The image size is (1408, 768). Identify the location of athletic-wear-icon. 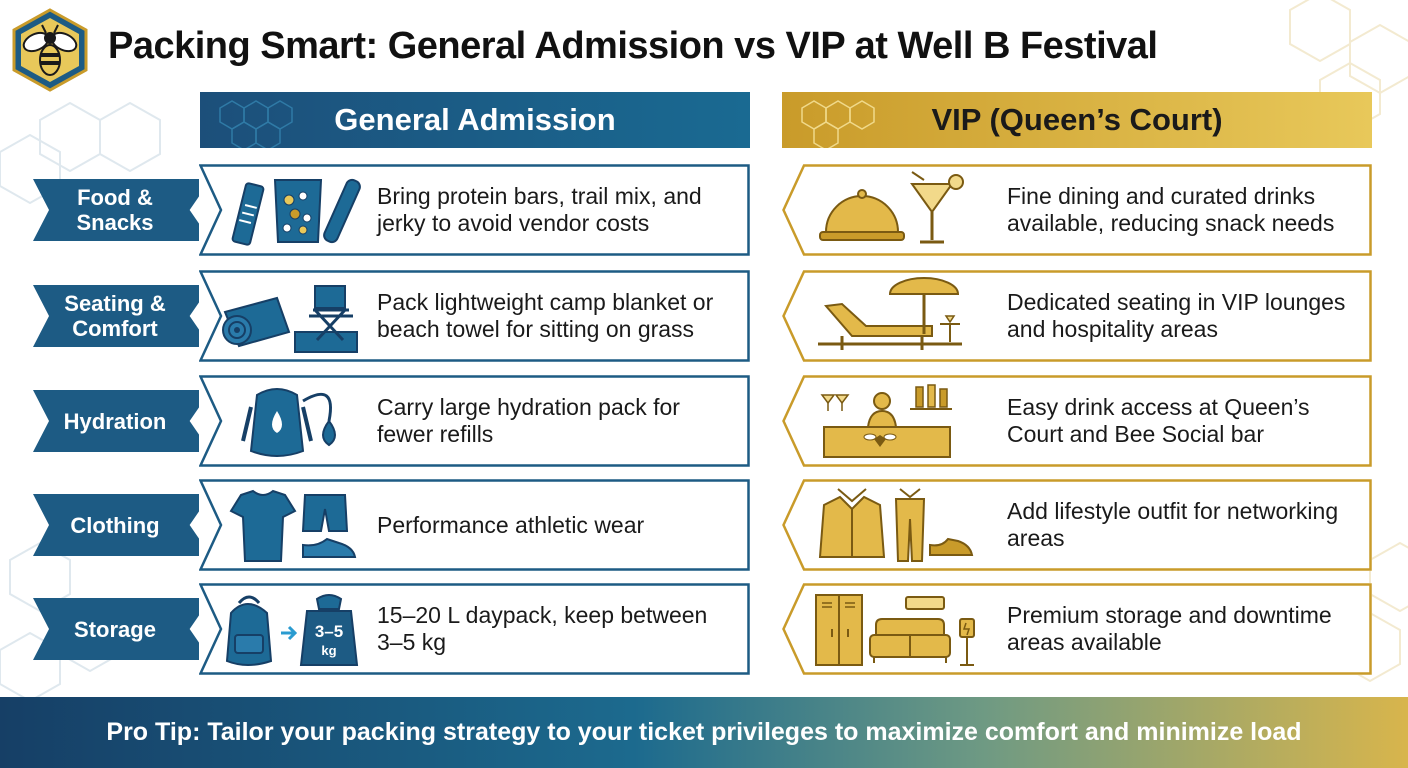
(293, 525).